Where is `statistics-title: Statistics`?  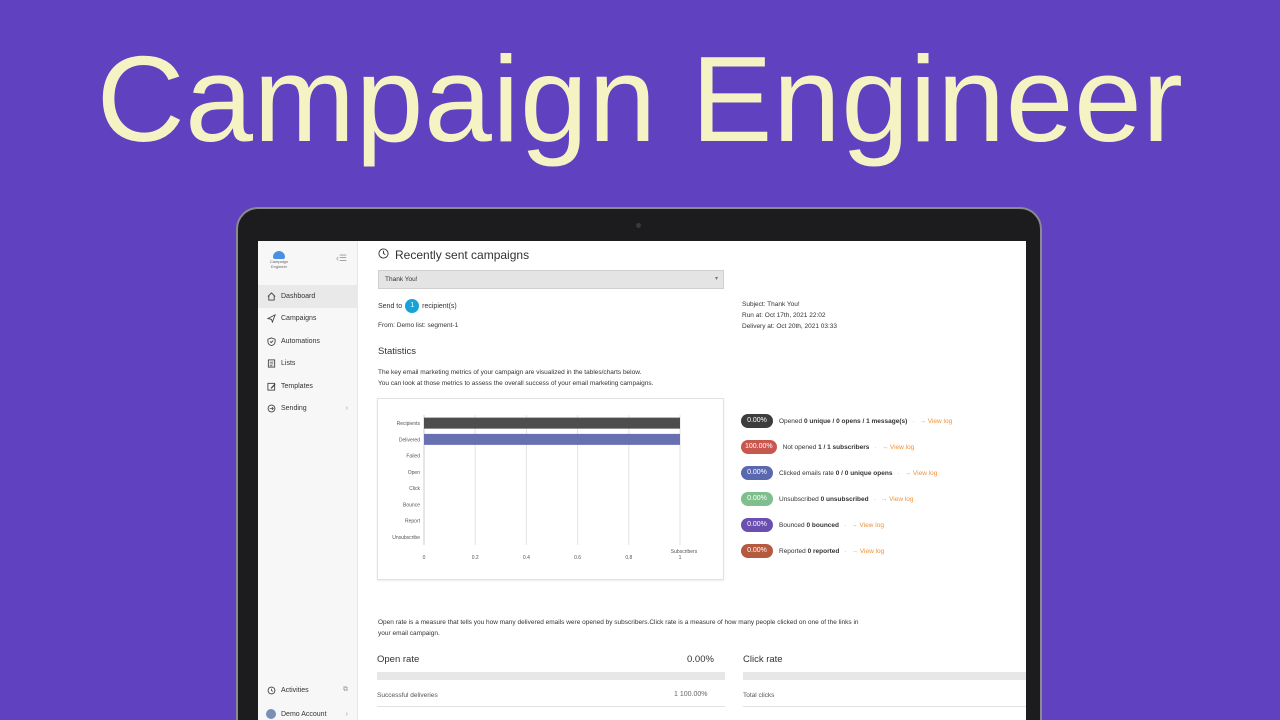 statistics-title: Statistics is located at coordinates (397, 351).